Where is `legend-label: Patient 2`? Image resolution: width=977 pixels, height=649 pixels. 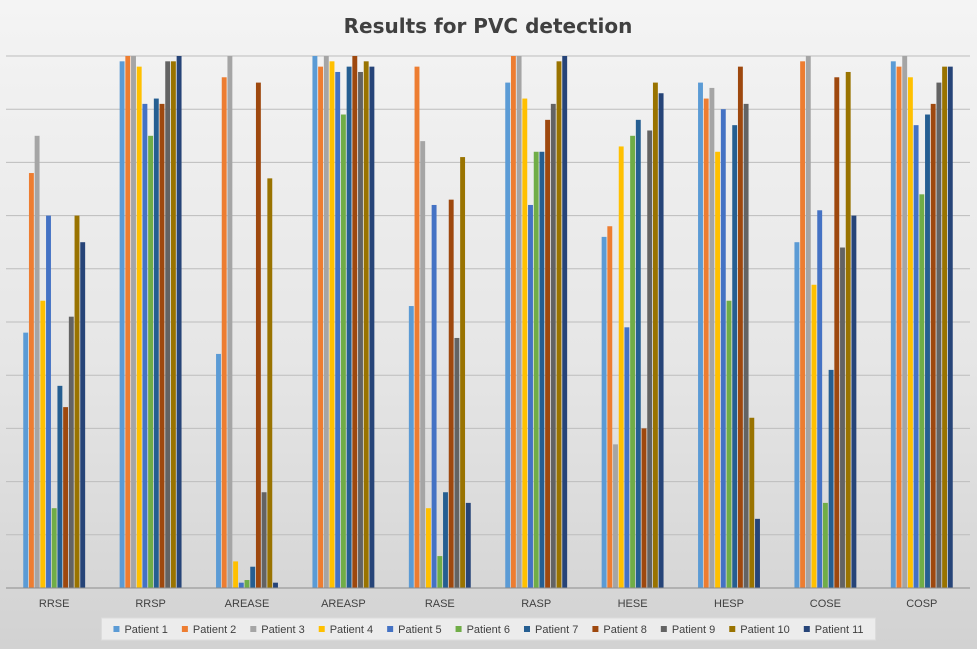
legend-label: Patient 2 is located at coordinates (214, 630).